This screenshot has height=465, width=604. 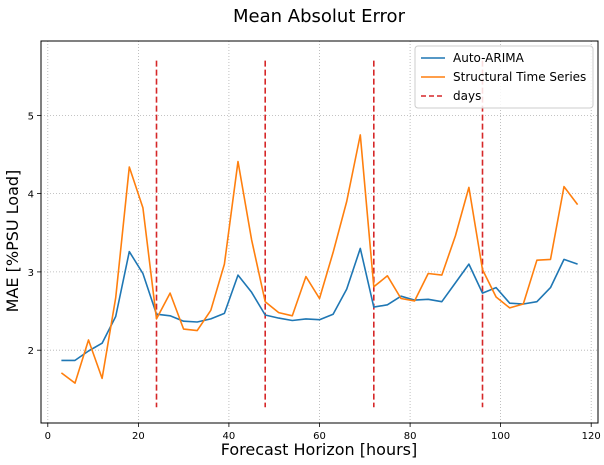 What do you see at coordinates (34, 234) in the screenshot?
I see `y-axis-ticks: 2 3 4 5` at bounding box center [34, 234].